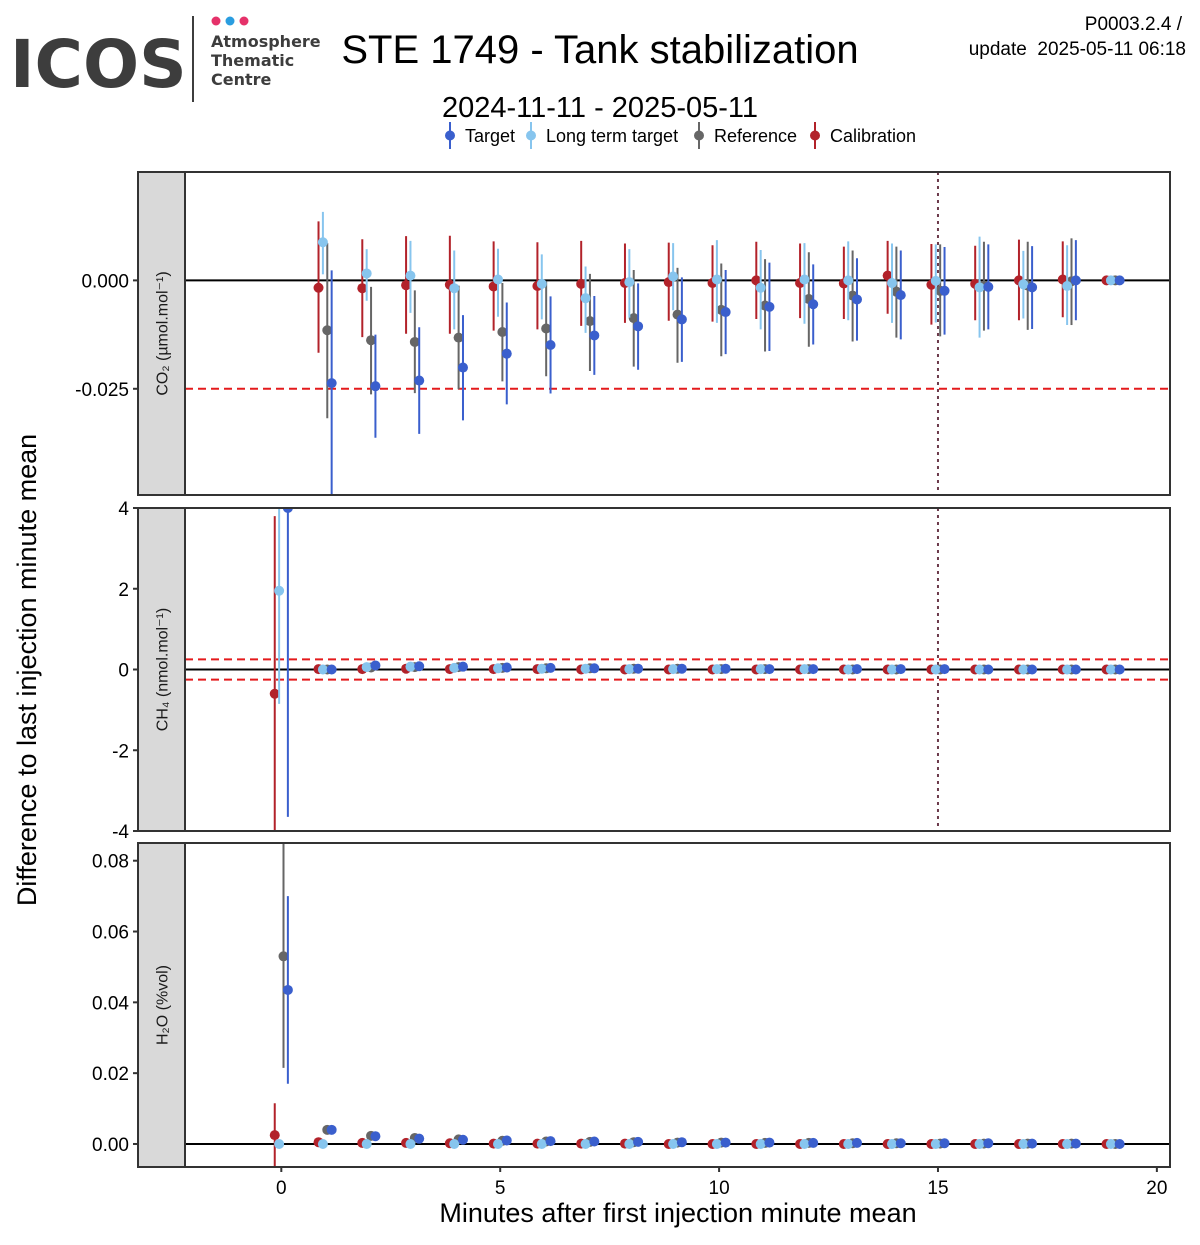  I want to click on logo-dot, so click(230, 21).